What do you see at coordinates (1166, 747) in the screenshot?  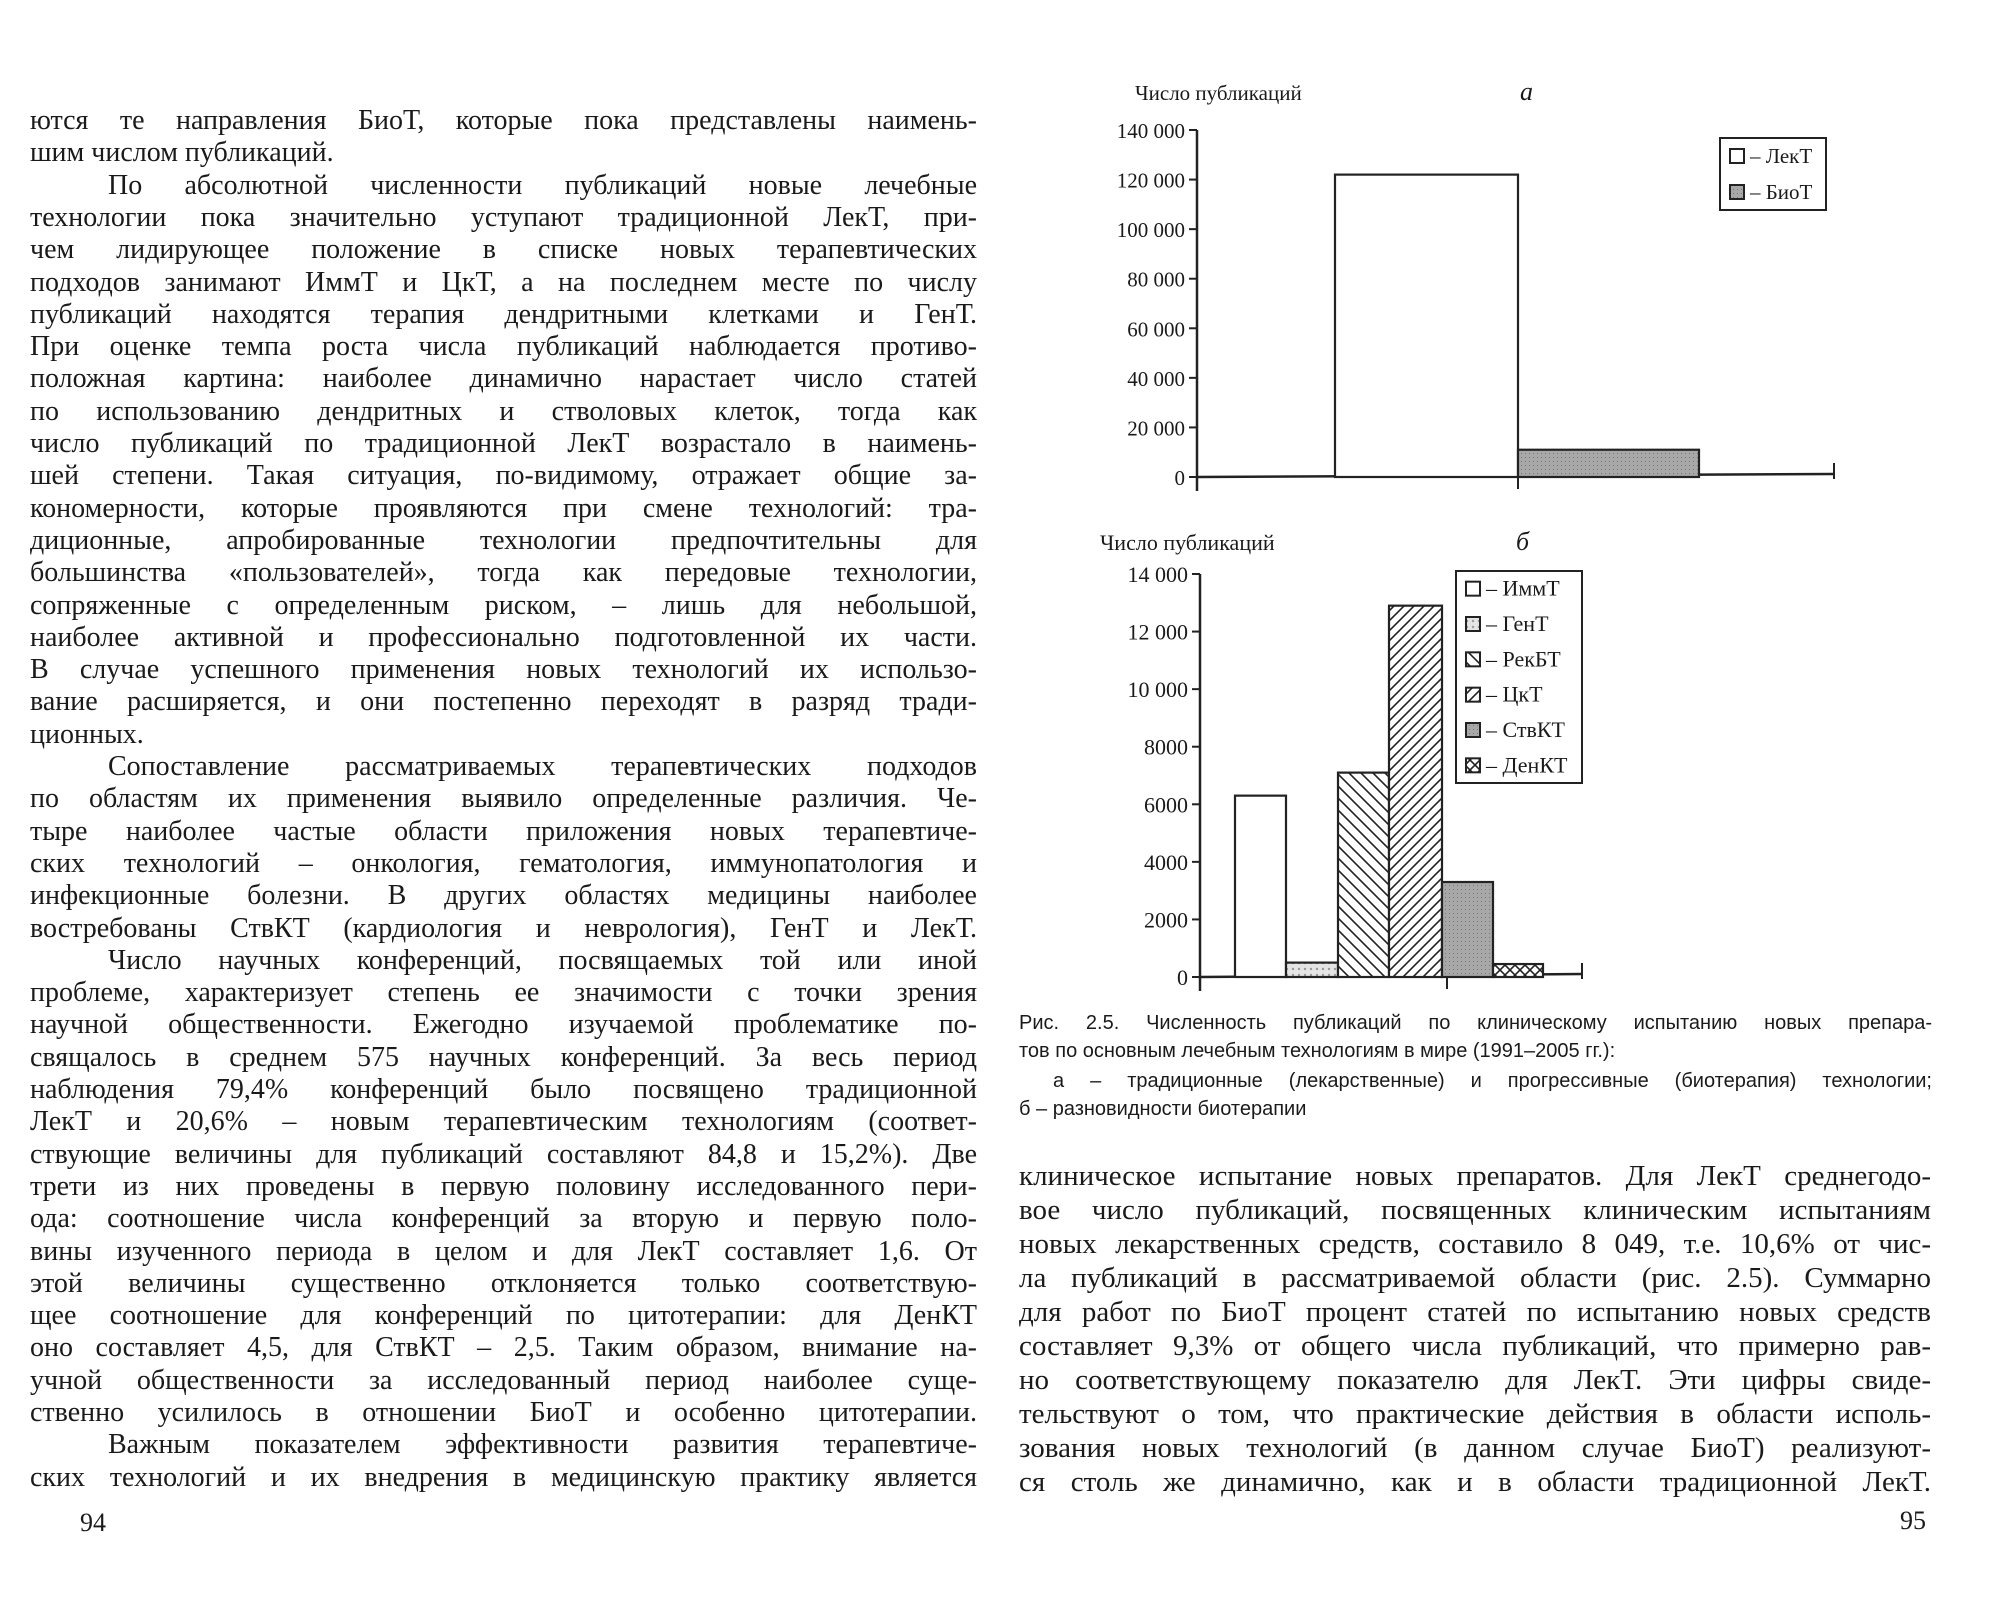 I see `y-tick-label: 8000` at bounding box center [1166, 747].